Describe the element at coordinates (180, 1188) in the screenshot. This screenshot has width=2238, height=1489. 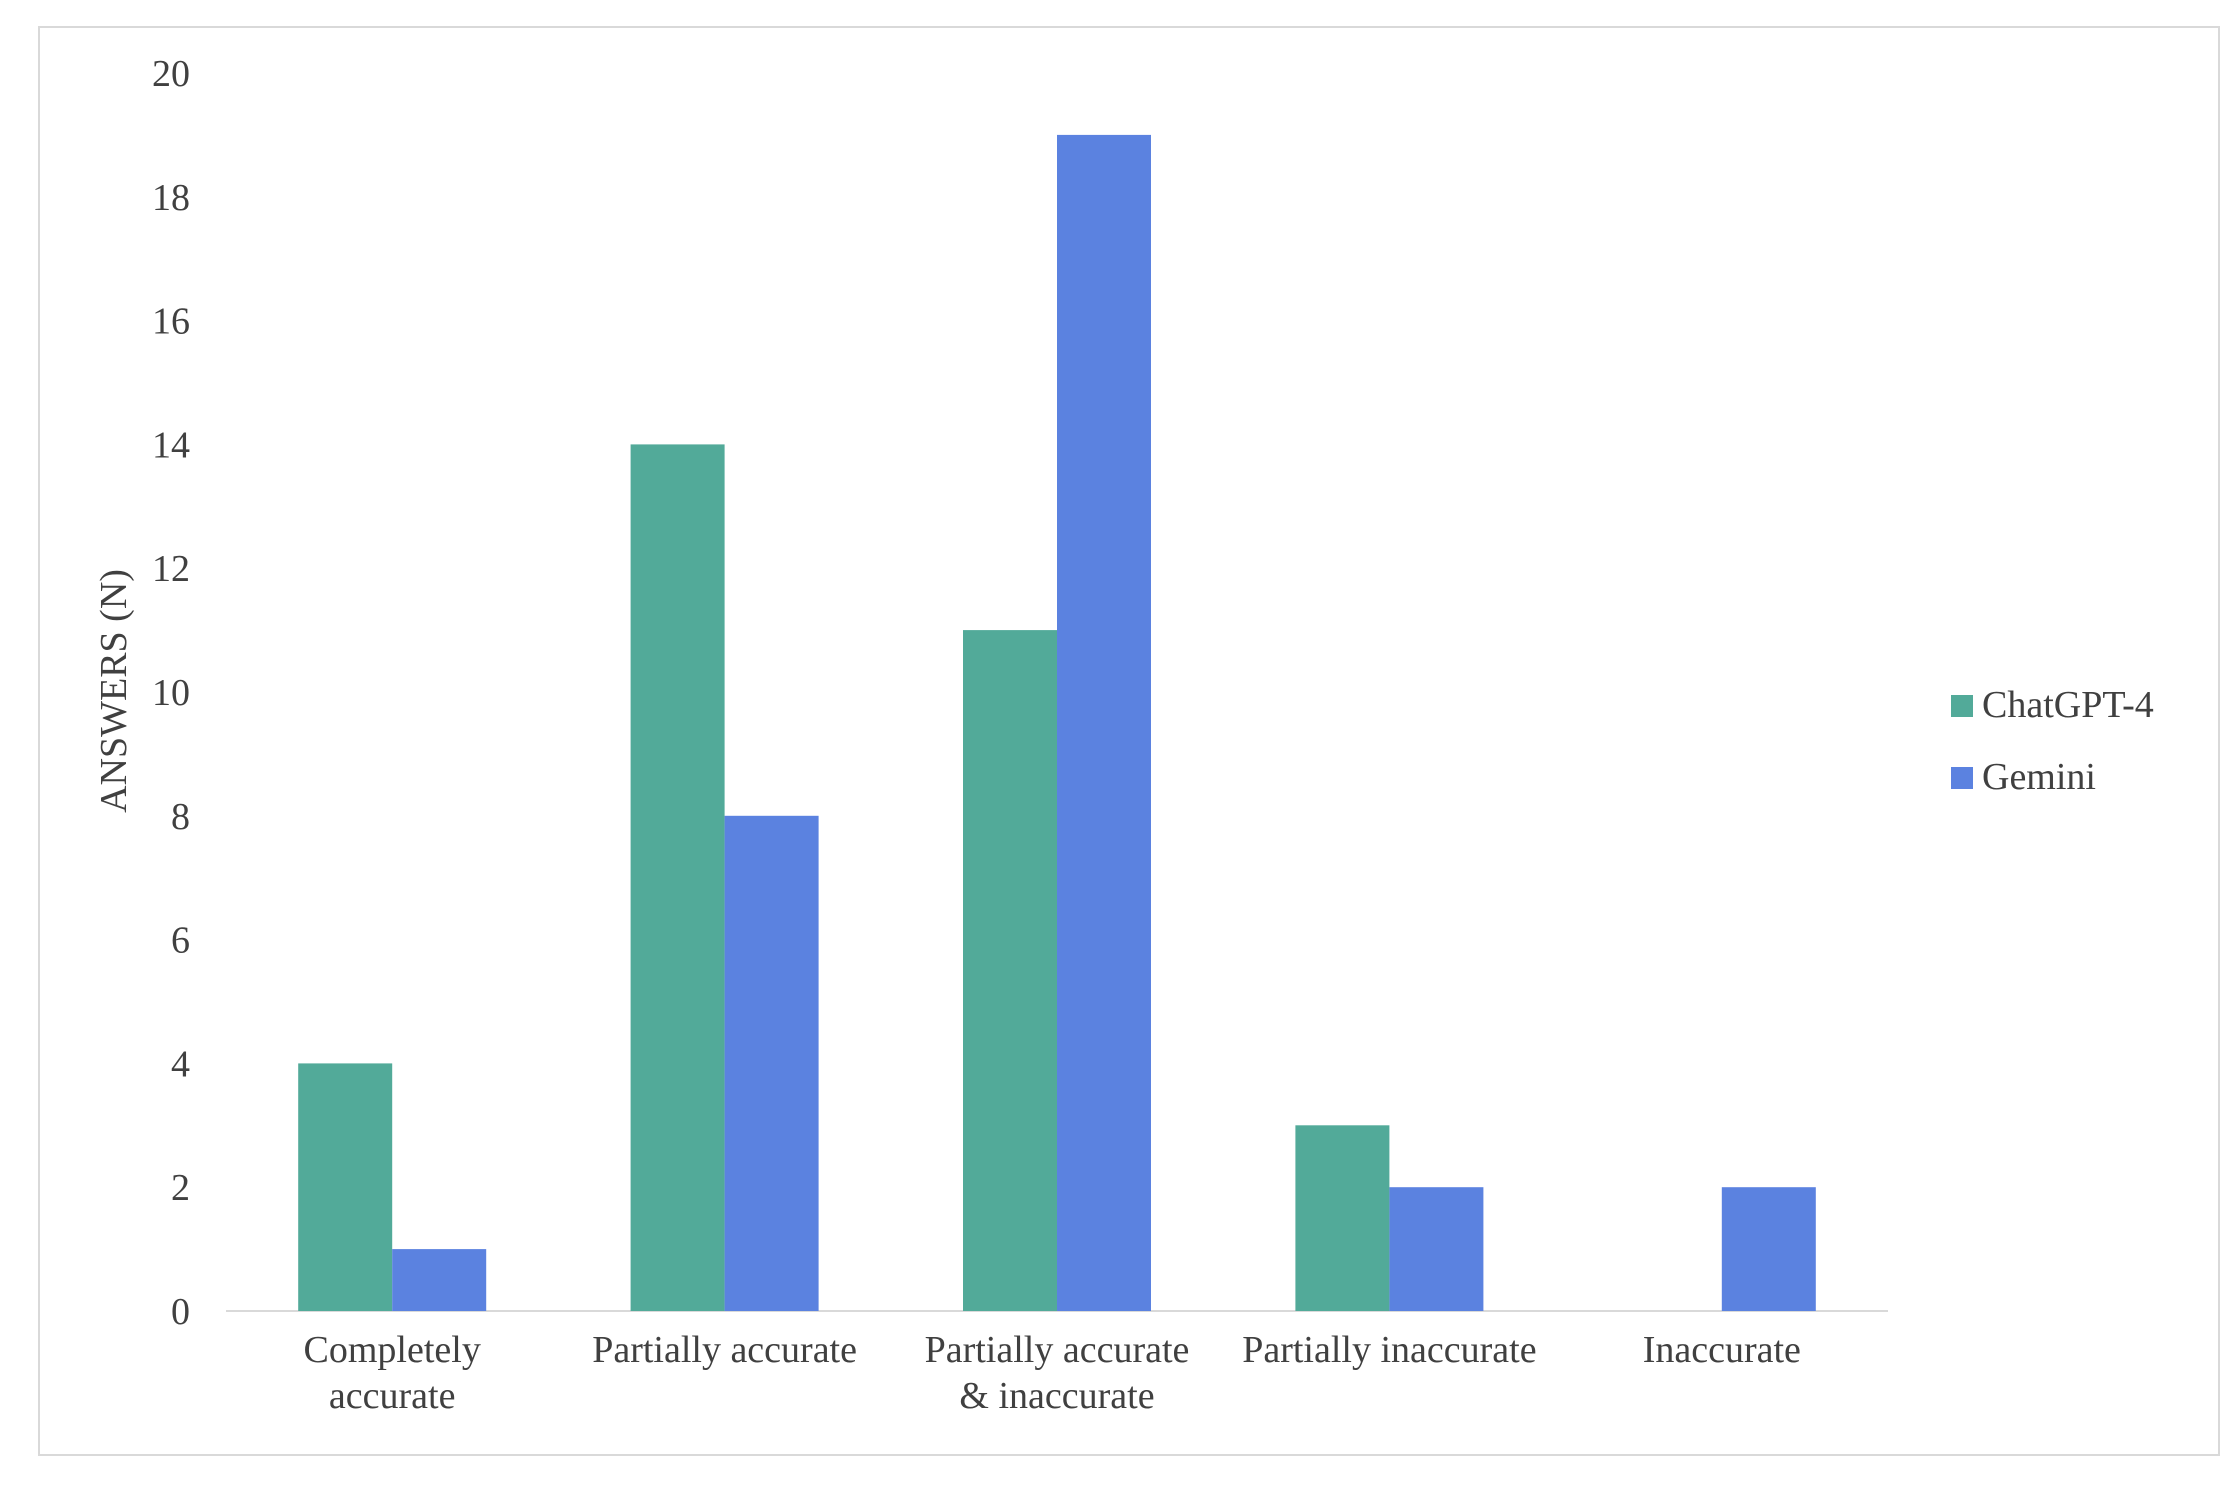
I see `y-tick-label: 2` at that location.